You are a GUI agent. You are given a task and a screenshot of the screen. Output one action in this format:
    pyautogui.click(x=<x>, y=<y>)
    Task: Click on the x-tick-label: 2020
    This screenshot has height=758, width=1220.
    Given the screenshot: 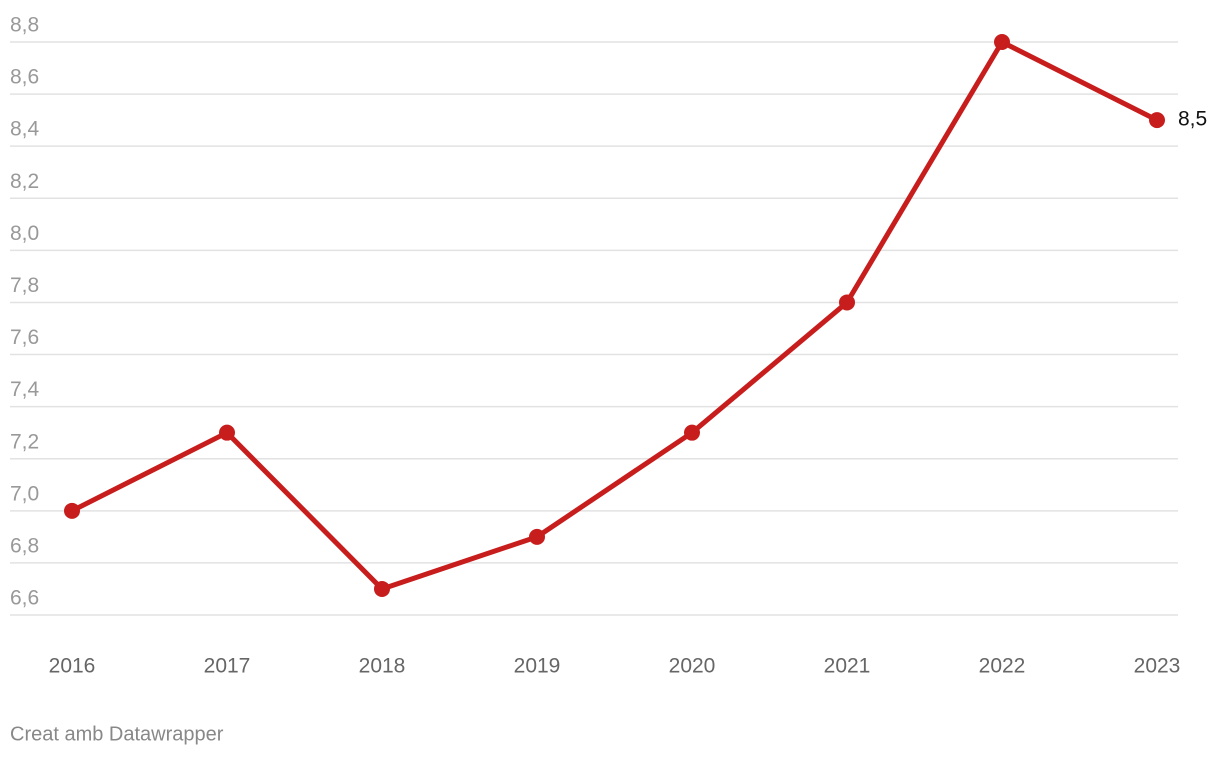 What is the action you would take?
    pyautogui.click(x=692, y=666)
    